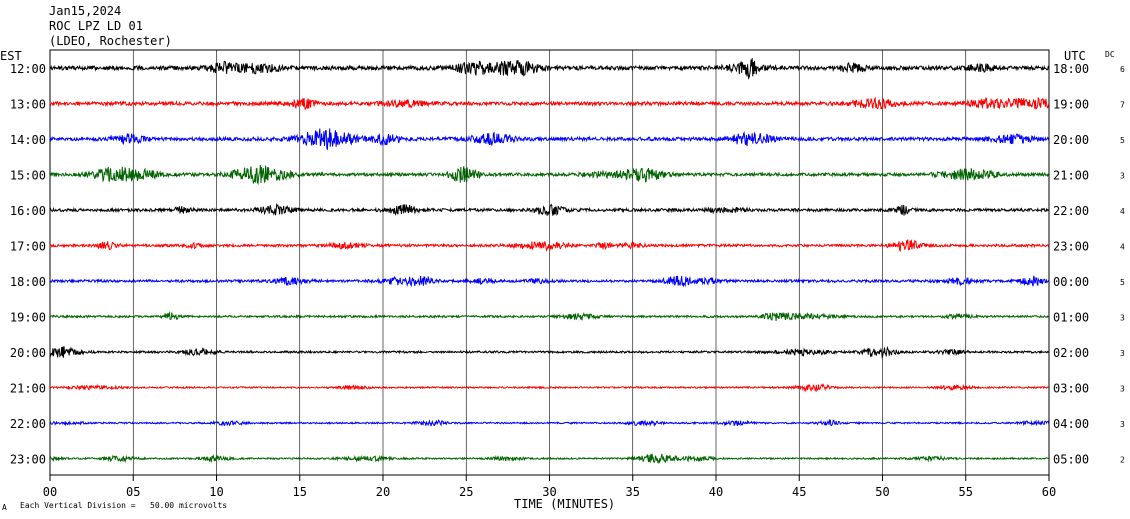 The image size is (1130, 519). Describe the element at coordinates (1049, 492) in the screenshot. I see `x-tick-label: 60` at that location.